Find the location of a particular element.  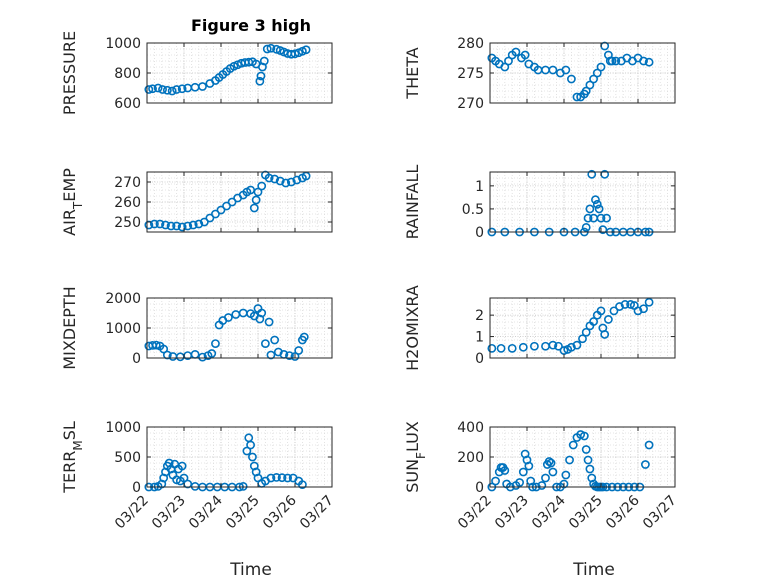

y-tick-label: 250 is located at coordinates (127, 223).